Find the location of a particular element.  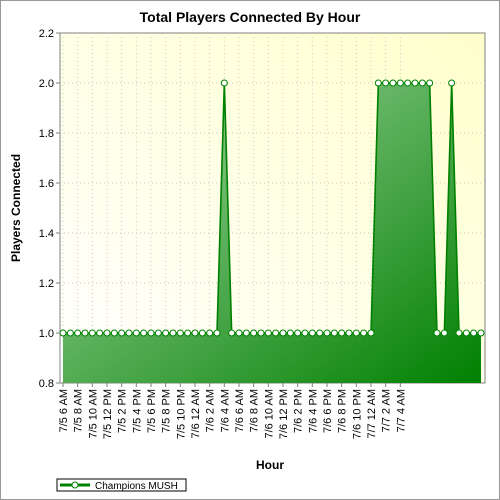

x-tick-label: 7/5 10 PM is located at coordinates (181, 414).